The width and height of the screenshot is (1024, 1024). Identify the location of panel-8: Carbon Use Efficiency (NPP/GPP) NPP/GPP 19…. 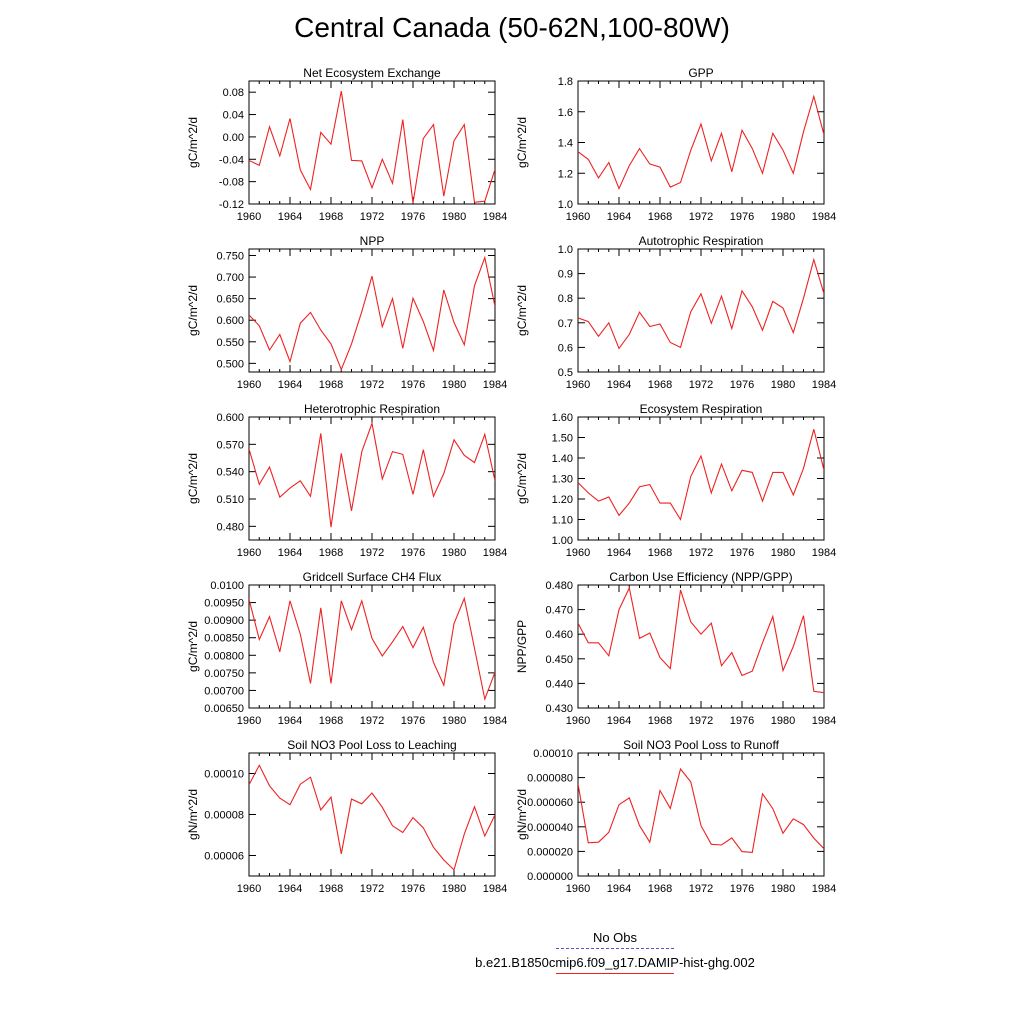
(675, 648).